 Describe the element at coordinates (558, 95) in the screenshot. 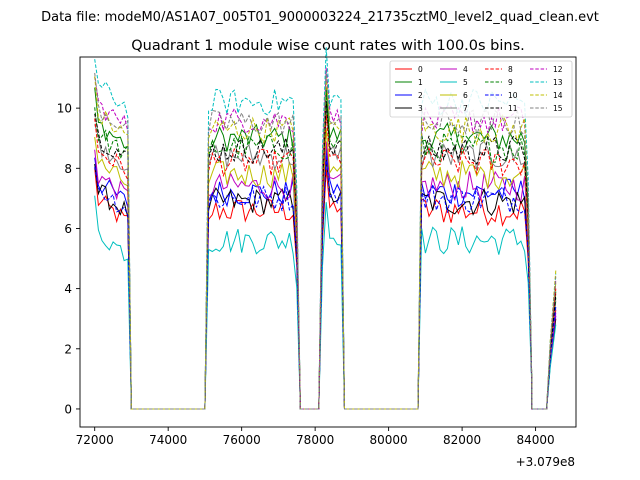

I see `legend-label-14: 14` at that location.